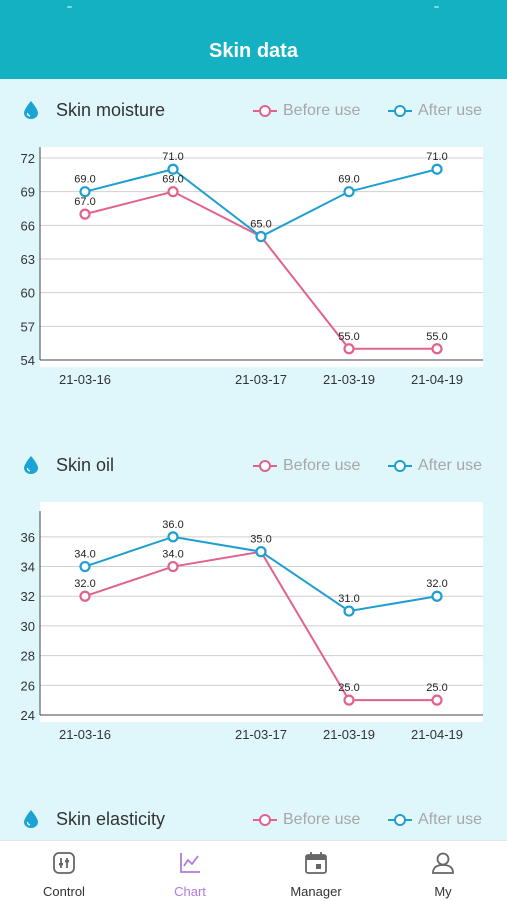  Describe the element at coordinates (28, 158) in the screenshot. I see `y-tick-label: 72` at that location.